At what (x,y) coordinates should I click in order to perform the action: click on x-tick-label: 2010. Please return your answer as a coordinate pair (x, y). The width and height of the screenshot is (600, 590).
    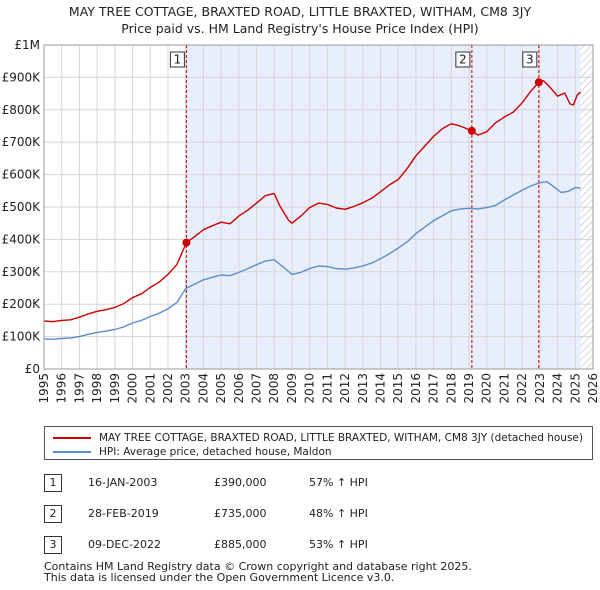
    Looking at the image, I should click on (310, 388).